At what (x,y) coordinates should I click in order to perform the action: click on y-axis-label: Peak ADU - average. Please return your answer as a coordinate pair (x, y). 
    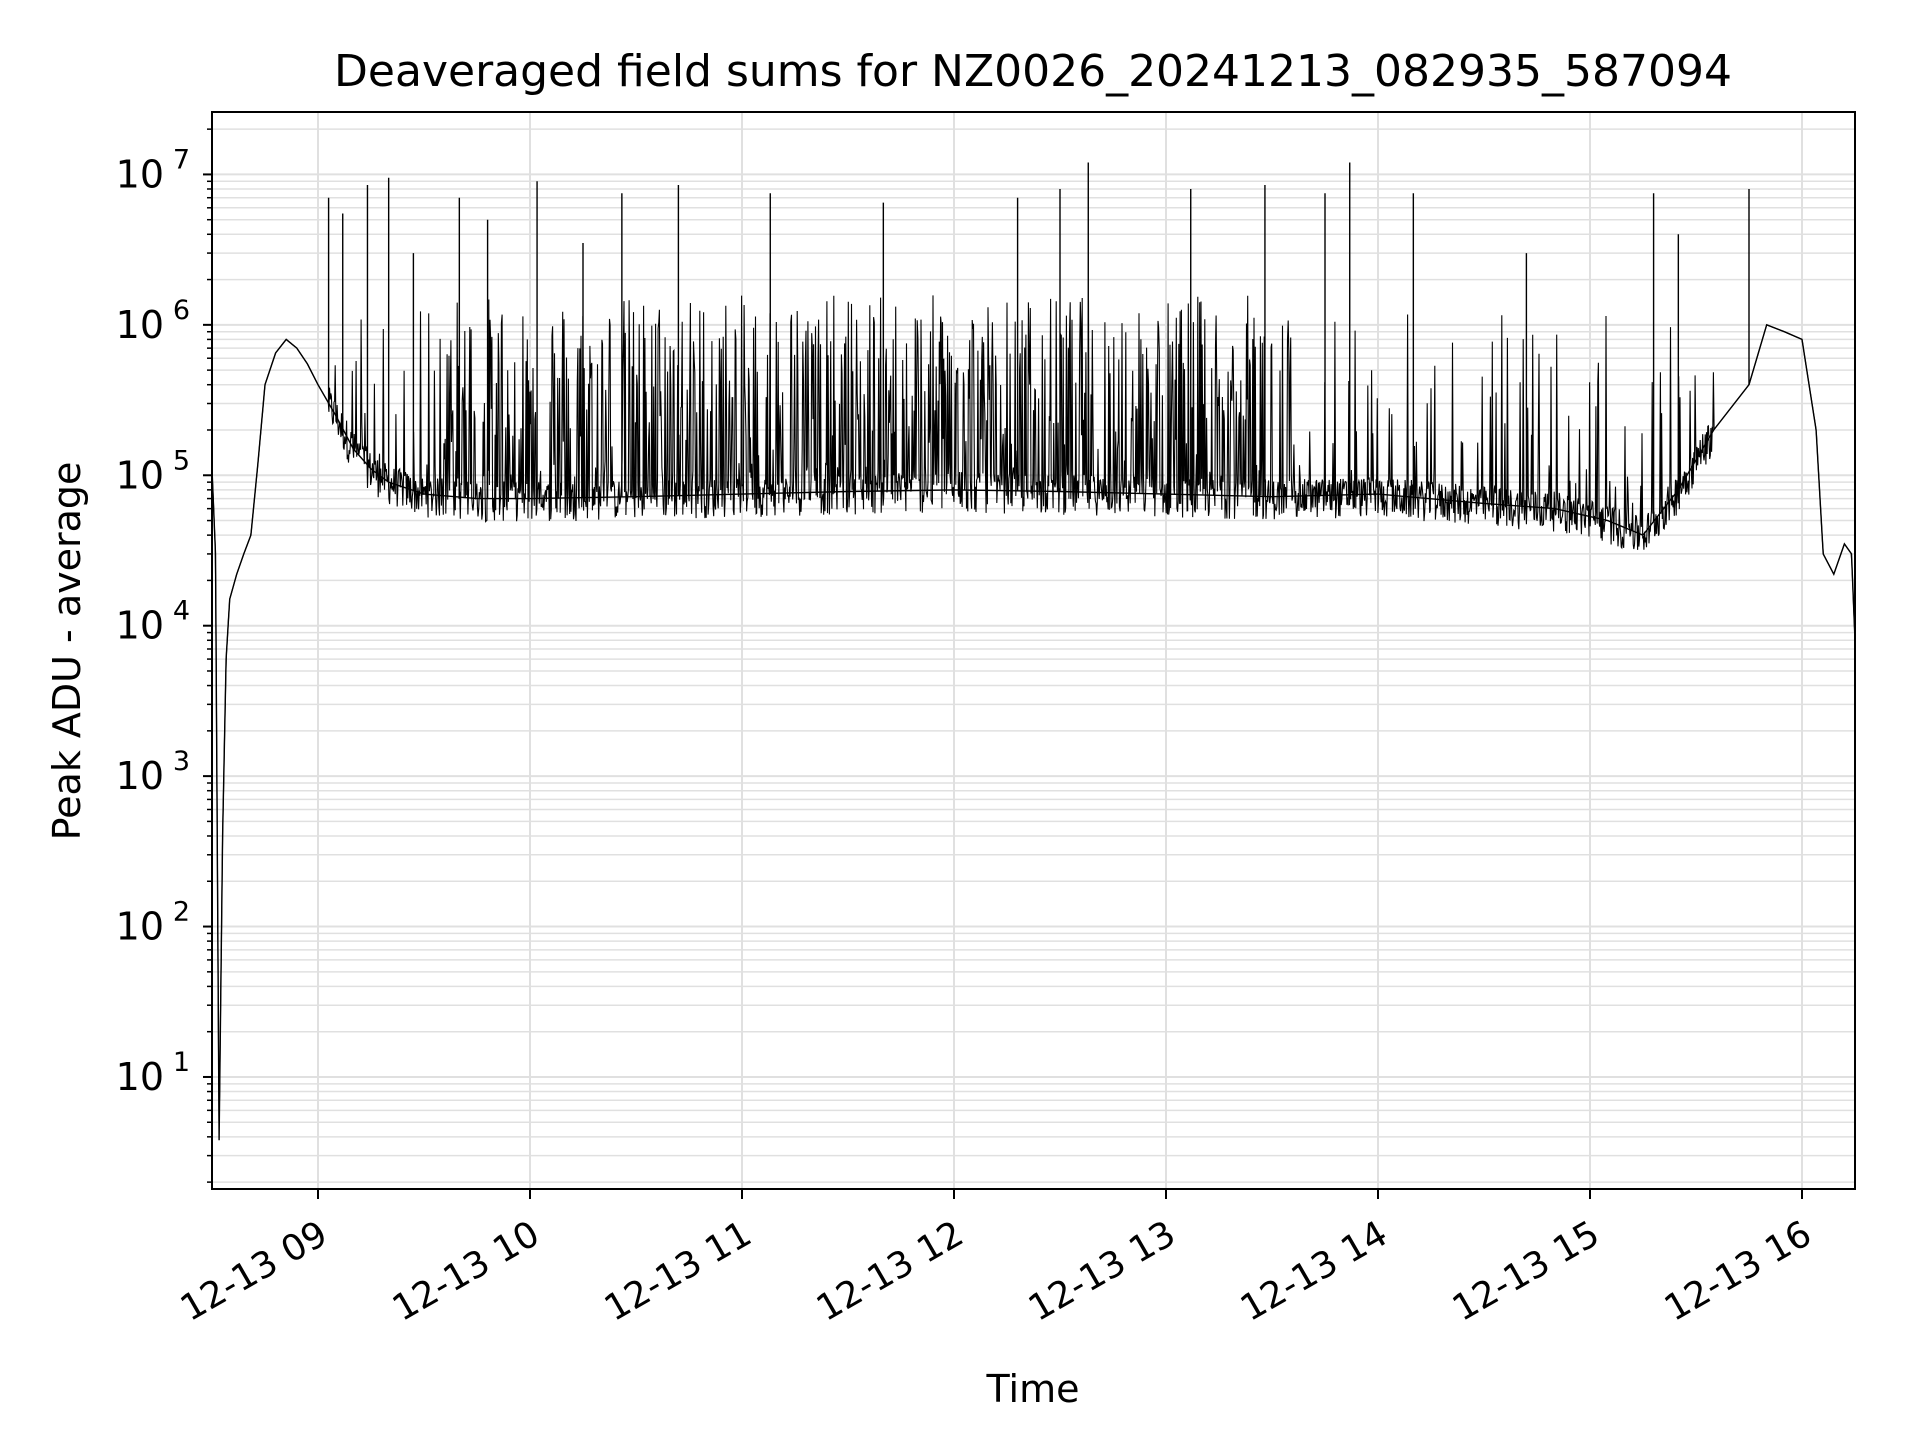
    Looking at the image, I should click on (67, 651).